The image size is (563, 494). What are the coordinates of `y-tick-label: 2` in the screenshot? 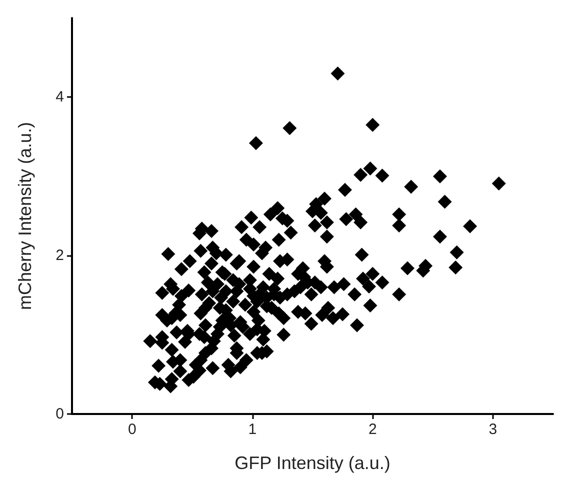 It's located at (60, 255).